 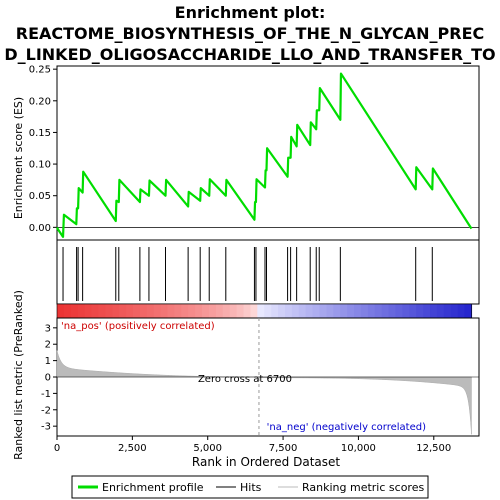 I want to click on x-tick-label: 5,000, so click(x=207, y=448).